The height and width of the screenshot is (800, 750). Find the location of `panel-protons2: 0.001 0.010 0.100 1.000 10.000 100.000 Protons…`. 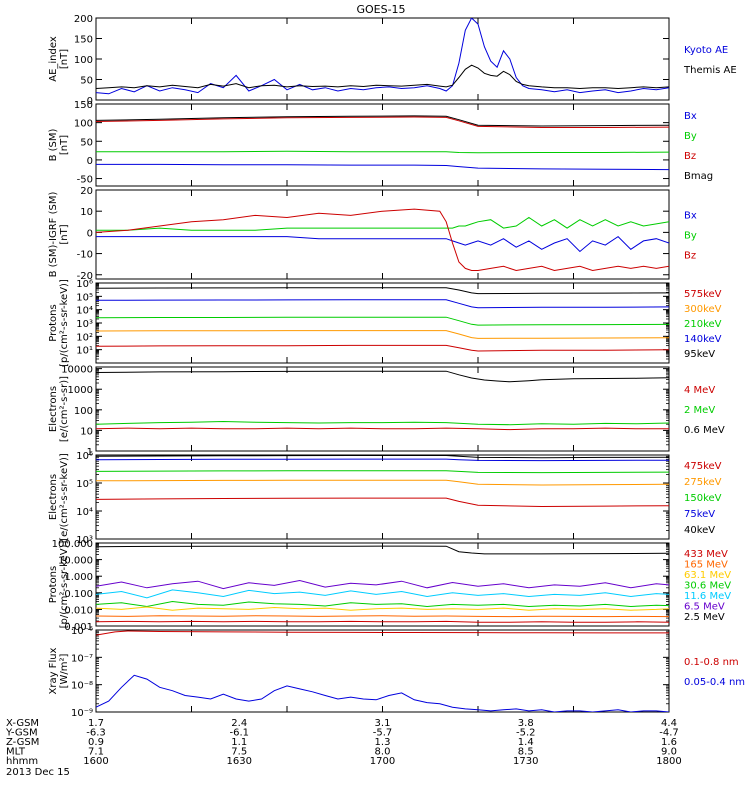

panel-protons2: 0.001 0.010 0.100 1.000 10.000 100.000 Protons… is located at coordinates (389, 586).